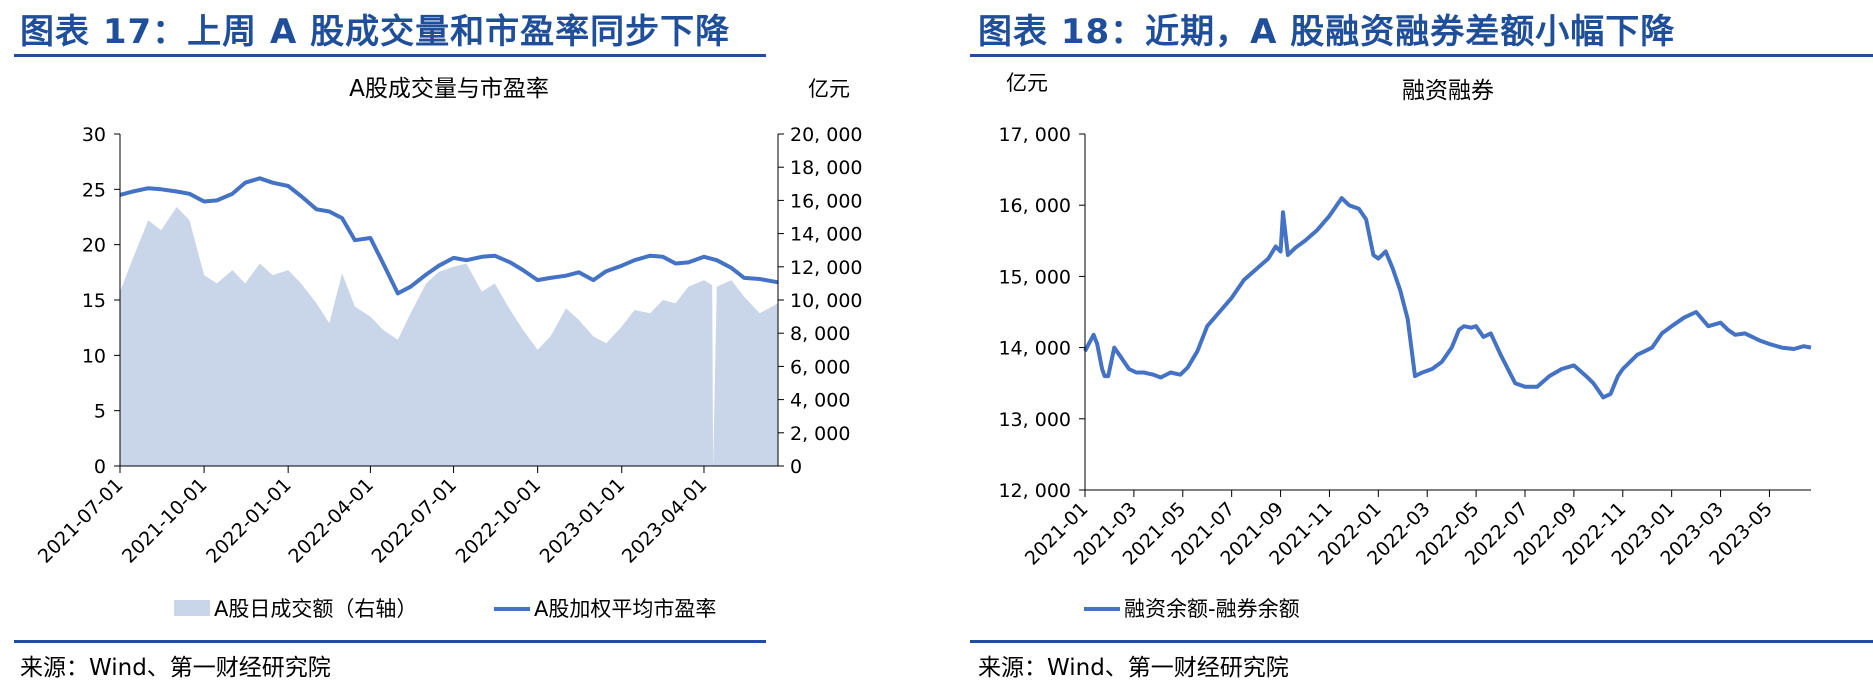 This screenshot has width=1873, height=687. I want to click on right-y-tick-label: 18, 000, so click(826, 168).